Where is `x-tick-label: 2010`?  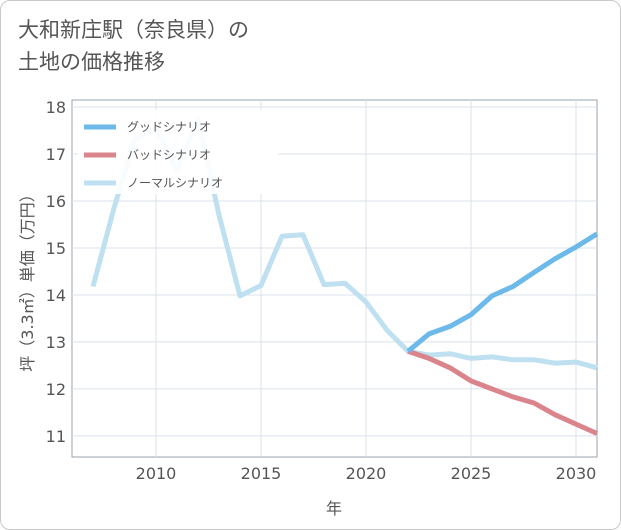
x-tick-label: 2010 is located at coordinates (156, 473).